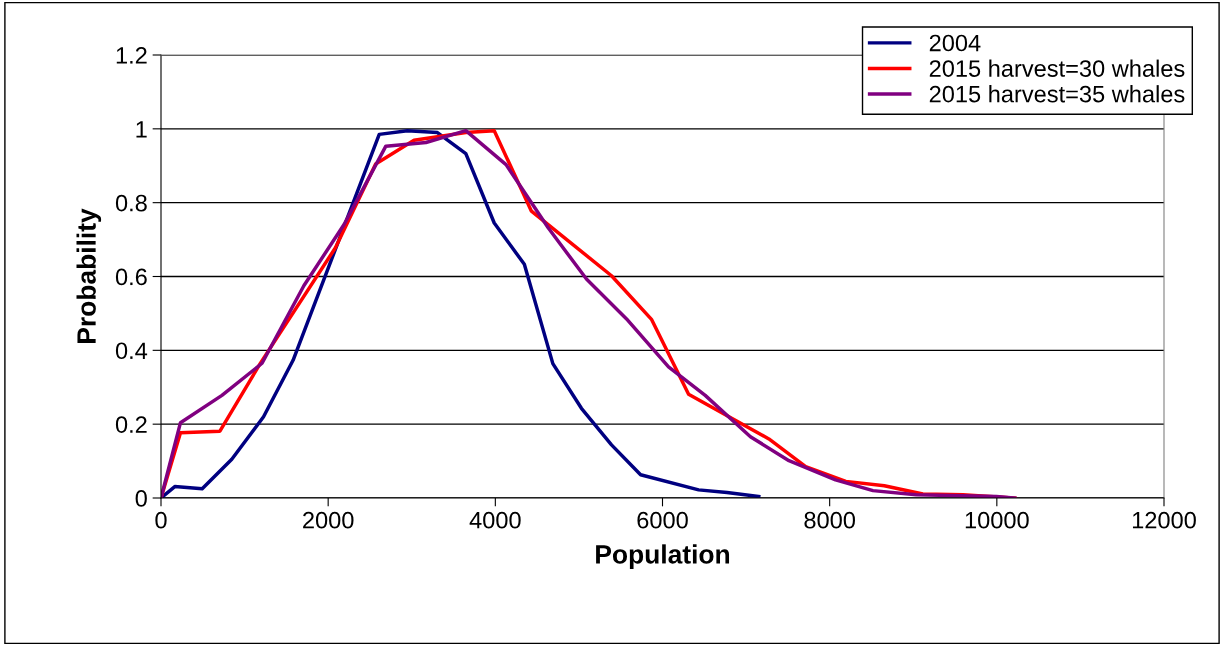 The width and height of the screenshot is (1224, 646). I want to click on y-tick-label: 1.2, so click(131, 55).